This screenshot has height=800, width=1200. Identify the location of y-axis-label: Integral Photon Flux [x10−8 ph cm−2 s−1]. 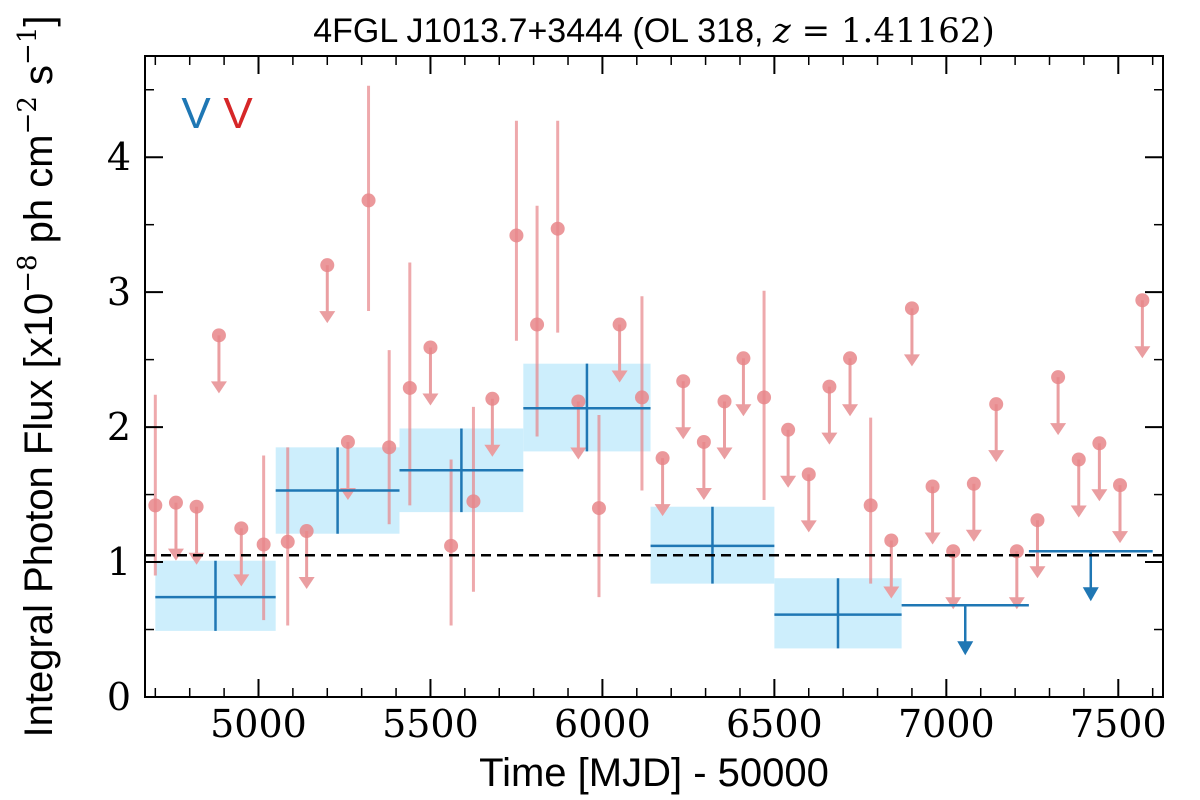
(37, 377).